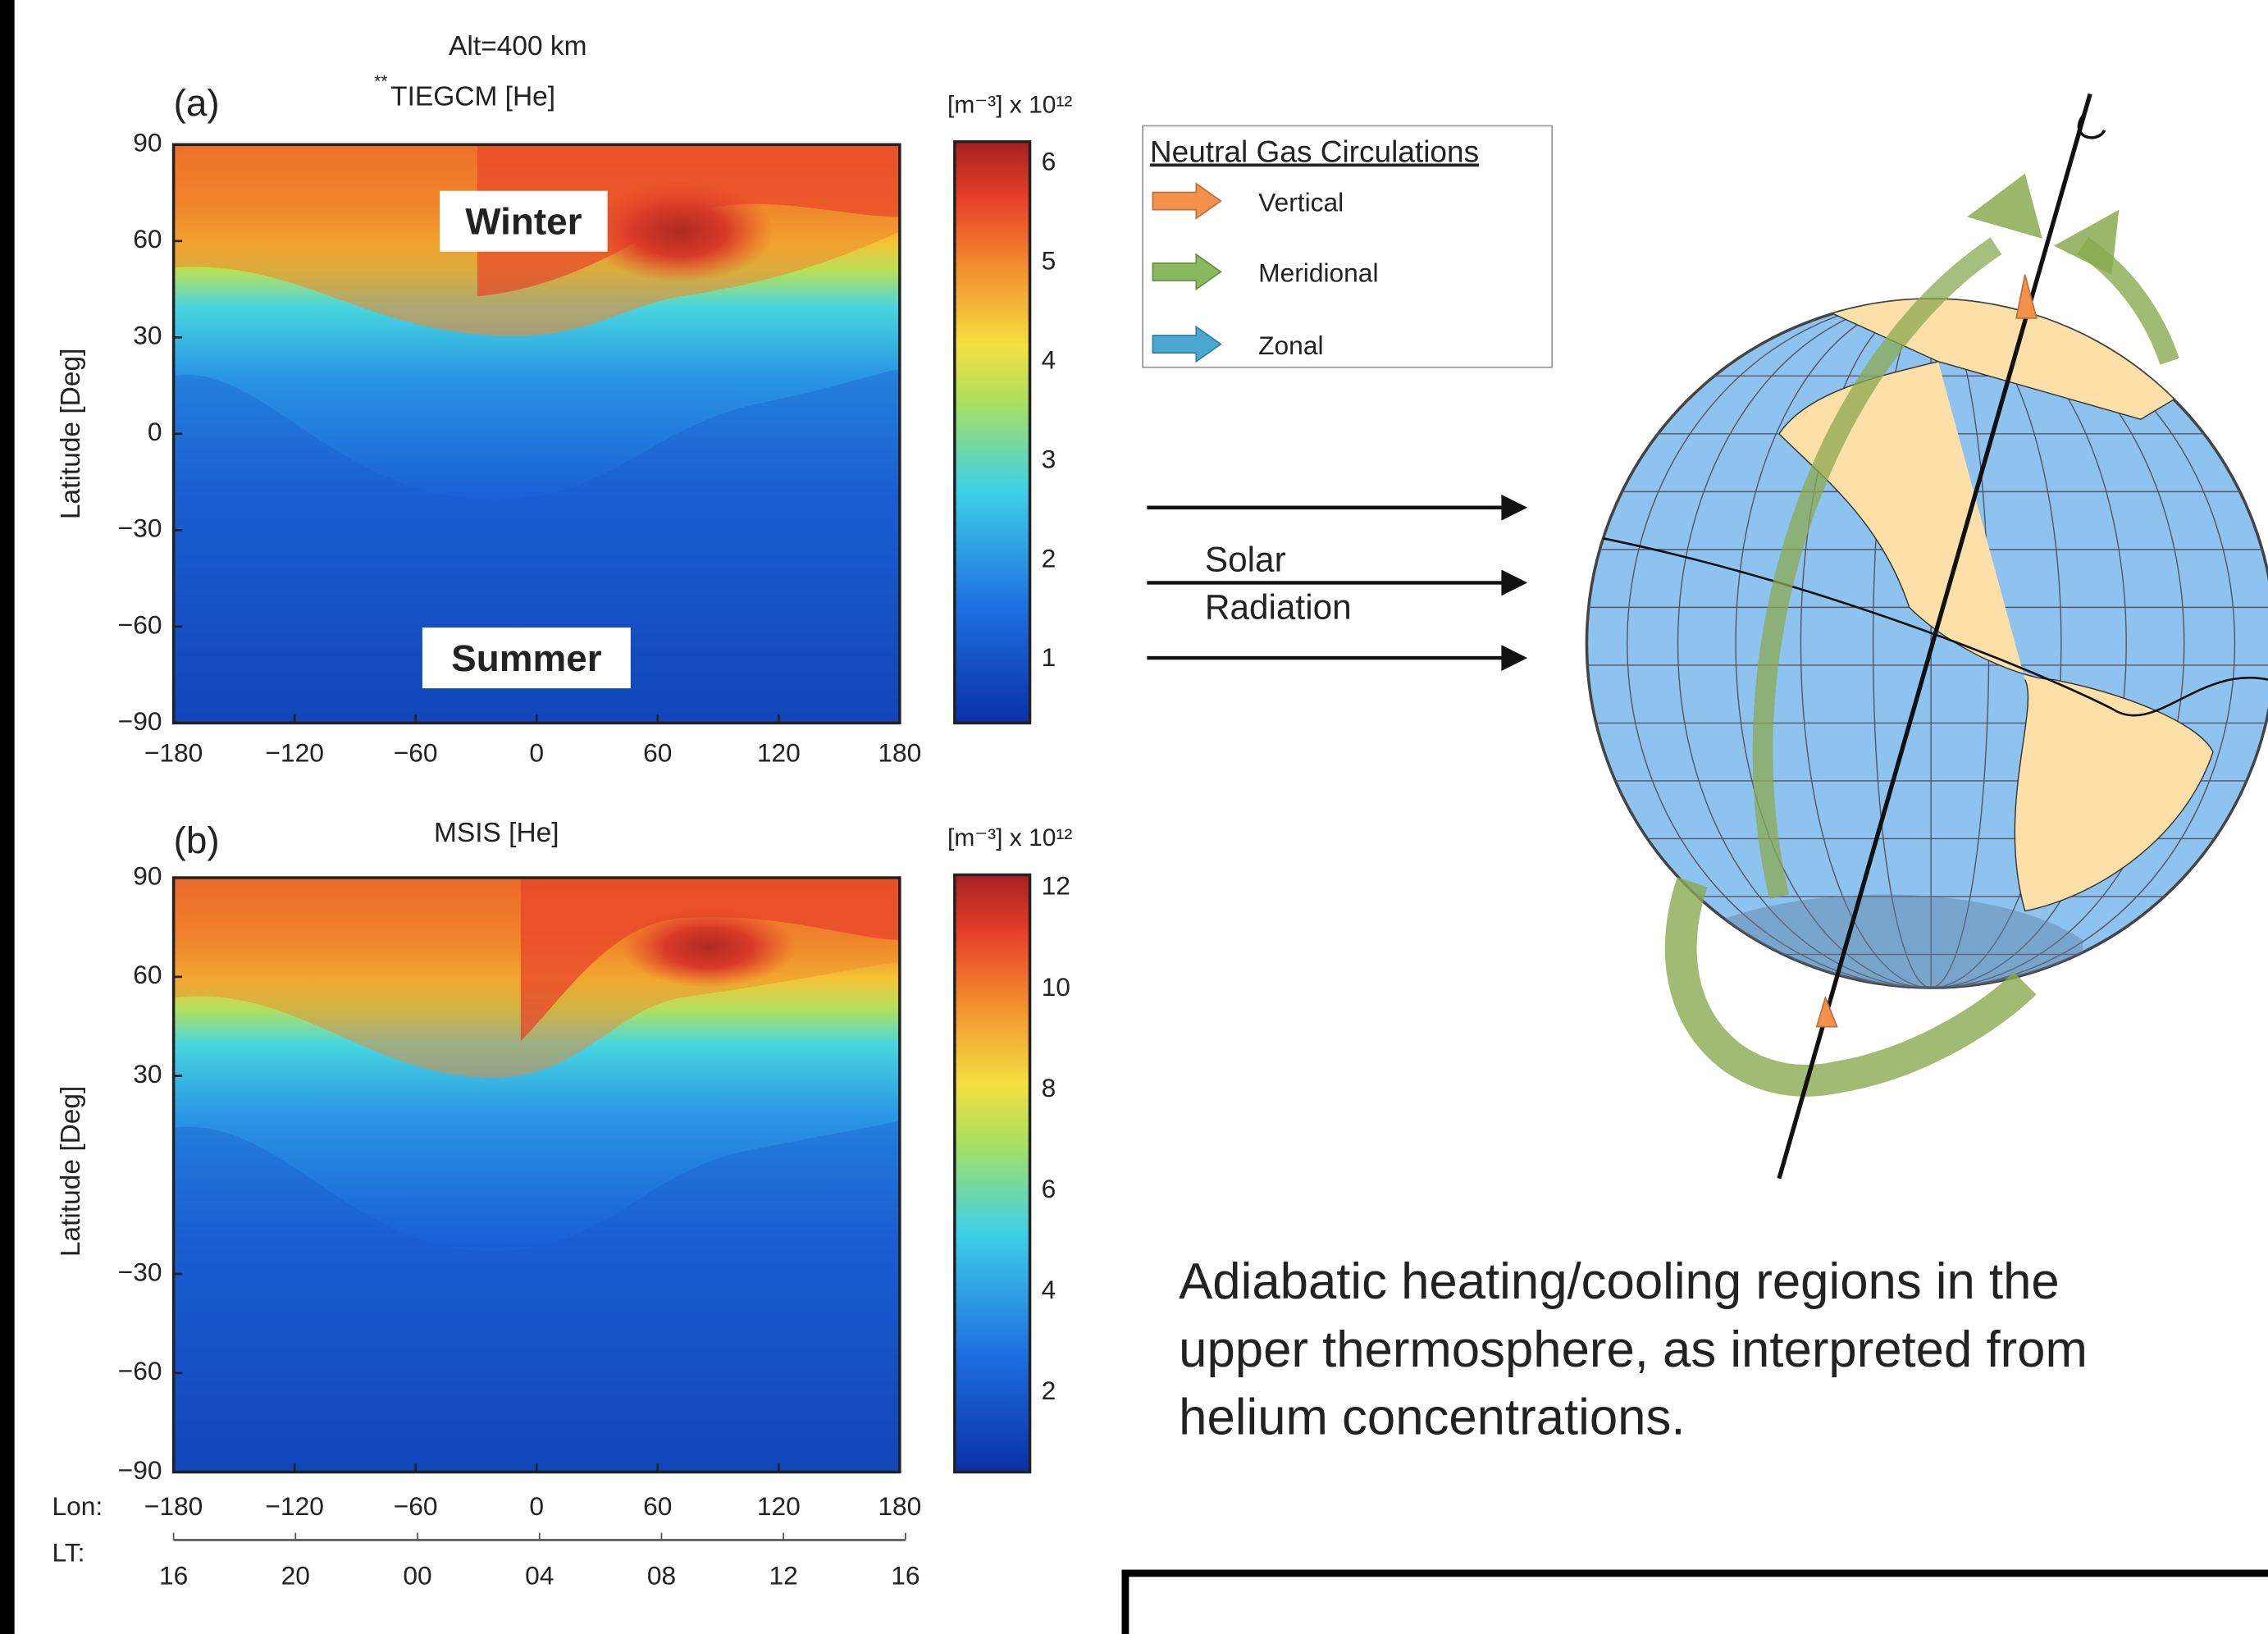  Describe the element at coordinates (1620, 1281) in the screenshot. I see `caption: Adiabatic heating/cooling regions in the` at that location.